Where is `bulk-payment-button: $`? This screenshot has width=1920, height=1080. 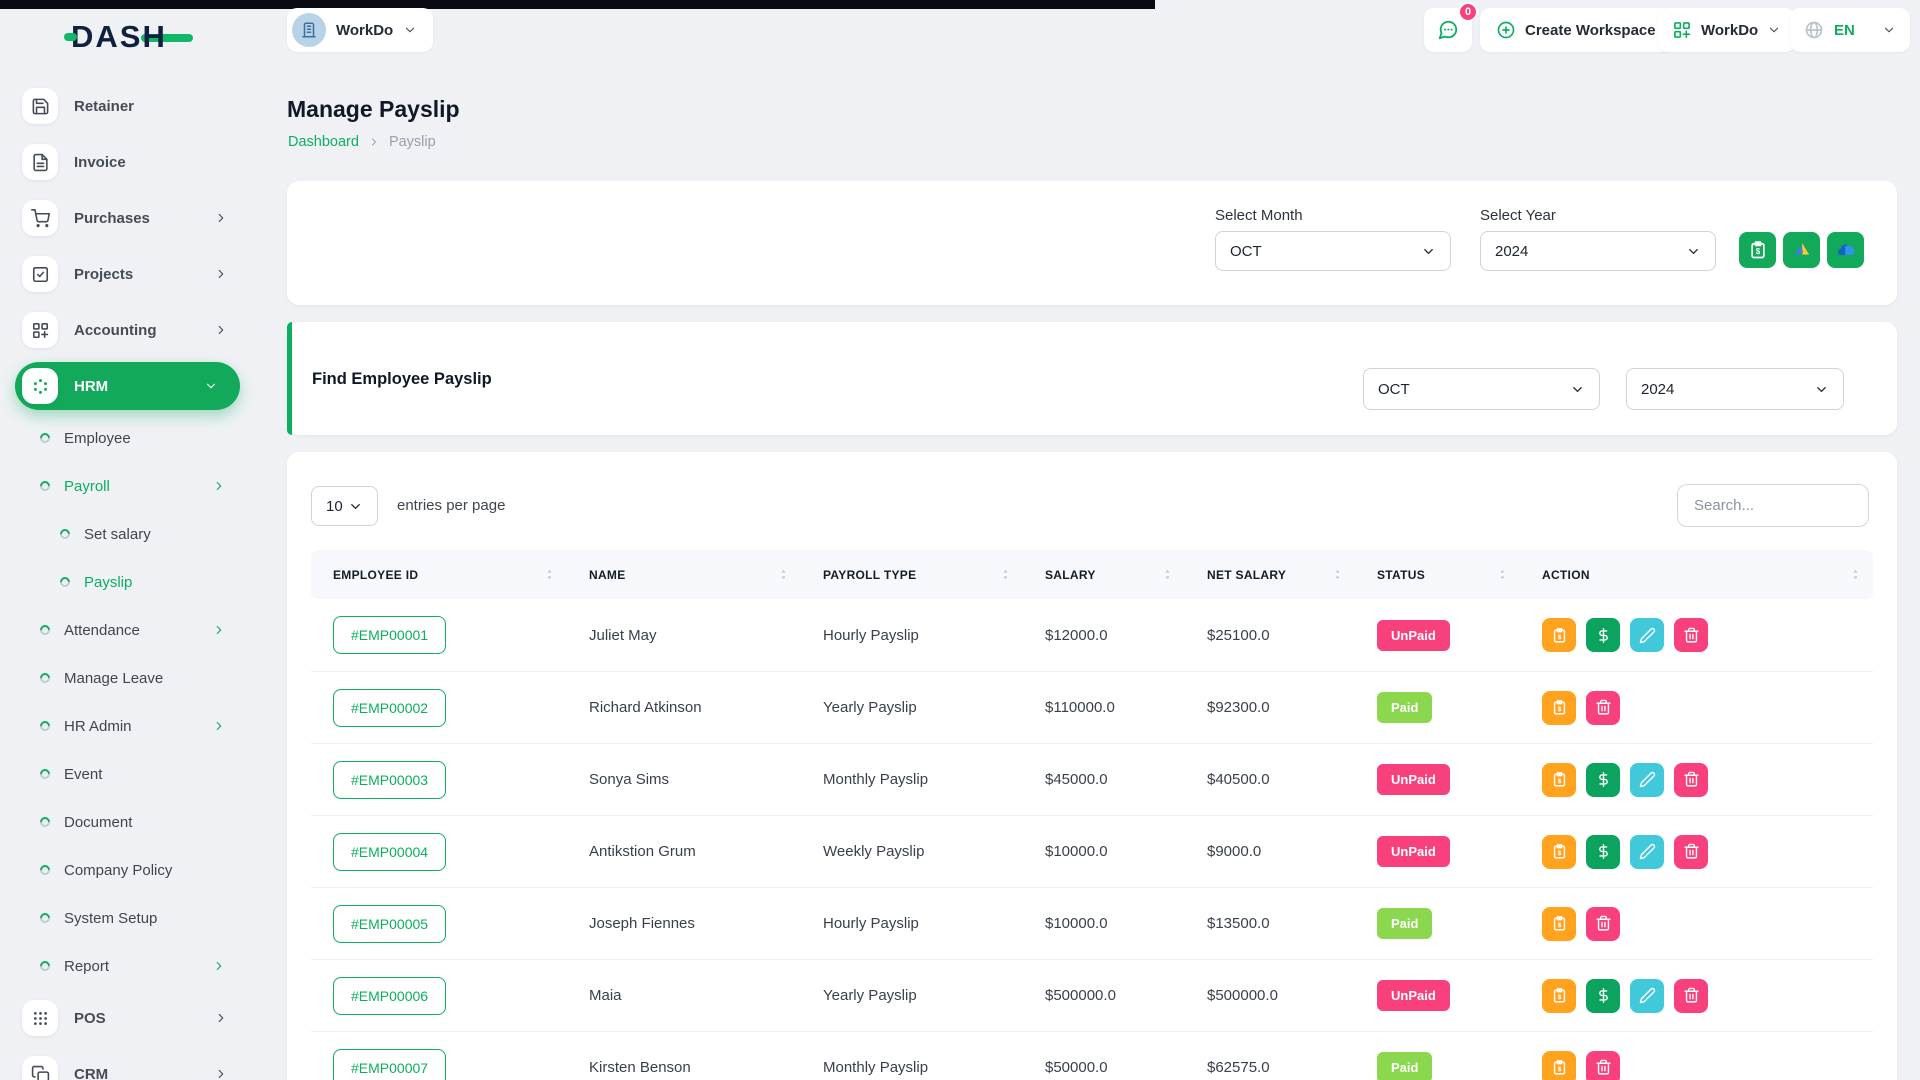 bulk-payment-button: $ is located at coordinates (1757, 250).